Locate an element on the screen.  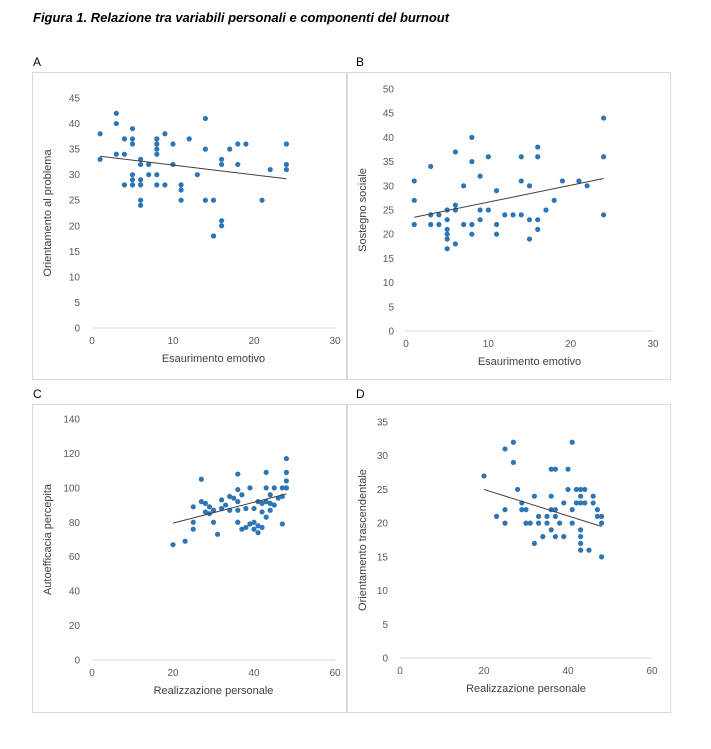
x-tick-label: 10 is located at coordinates (489, 344).